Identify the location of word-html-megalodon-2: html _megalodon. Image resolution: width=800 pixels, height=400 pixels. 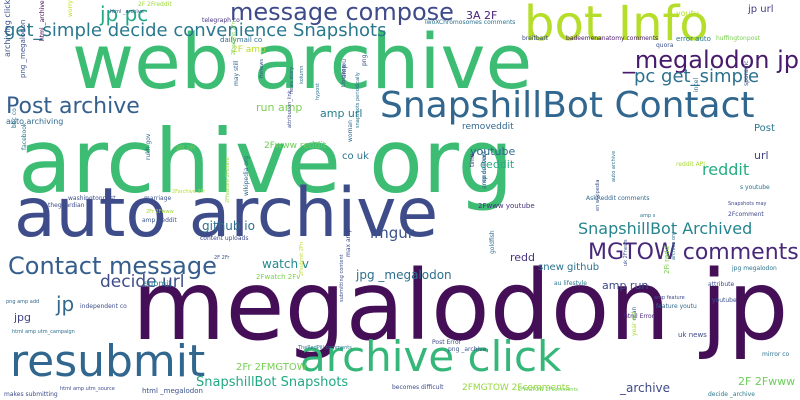
(172, 391).